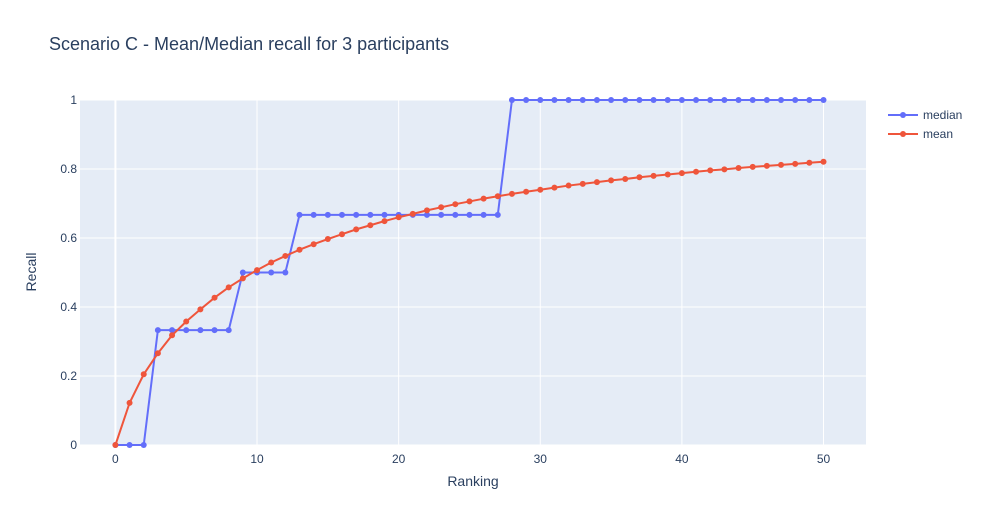 The image size is (985, 530). I want to click on legend: median mean, so click(925, 124).